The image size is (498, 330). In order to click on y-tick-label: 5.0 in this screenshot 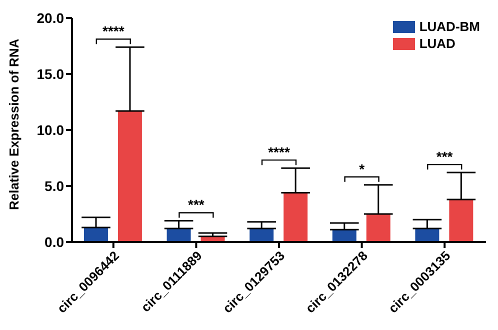, I will do `click(54, 186)`.